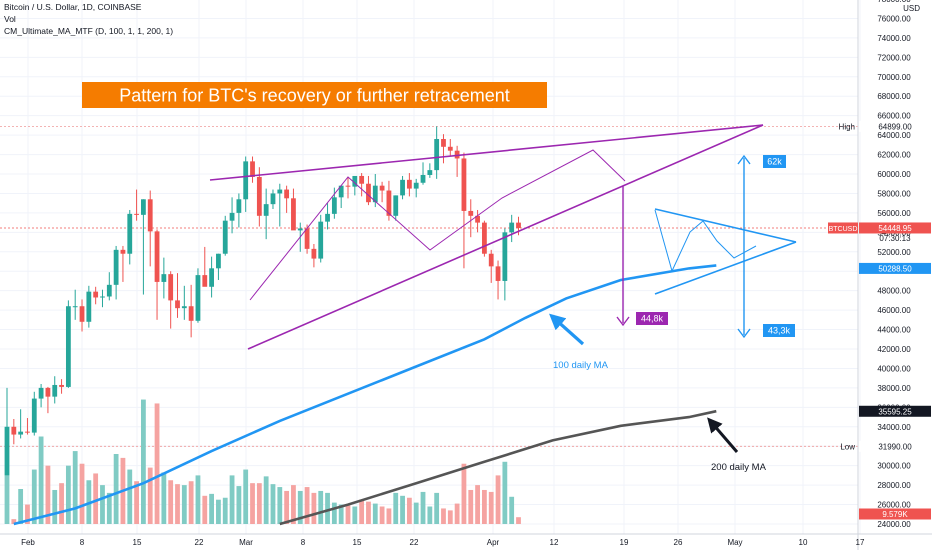  What do you see at coordinates (895, 126) in the screenshot?
I see `high-price-badge-bg` at bounding box center [895, 126].